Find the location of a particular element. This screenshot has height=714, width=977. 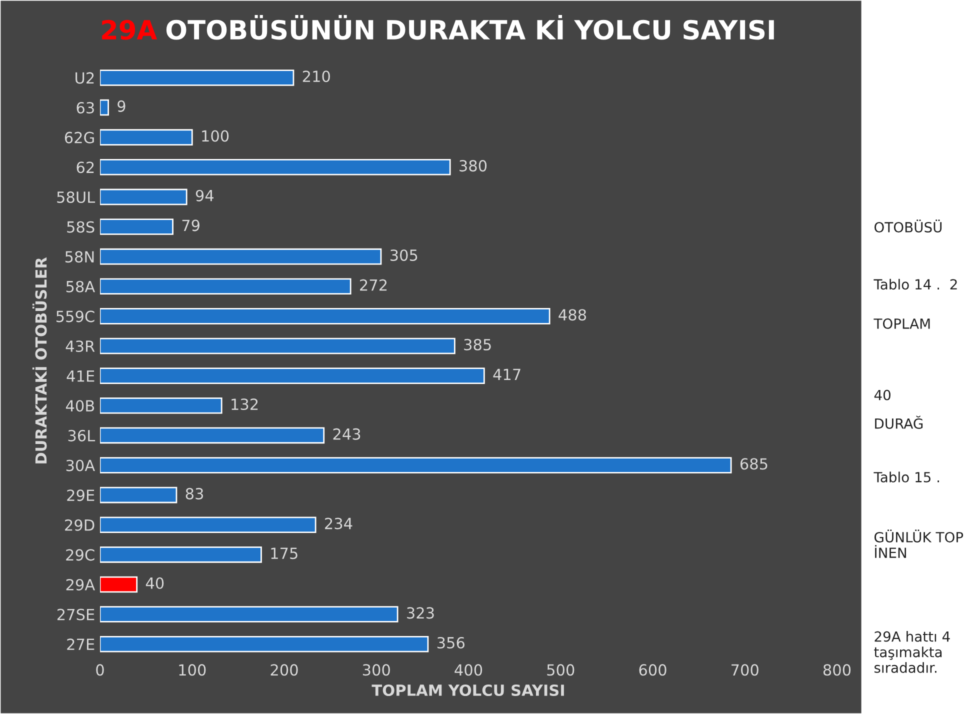

text: Tablo 15 . is located at coordinates (907, 477).